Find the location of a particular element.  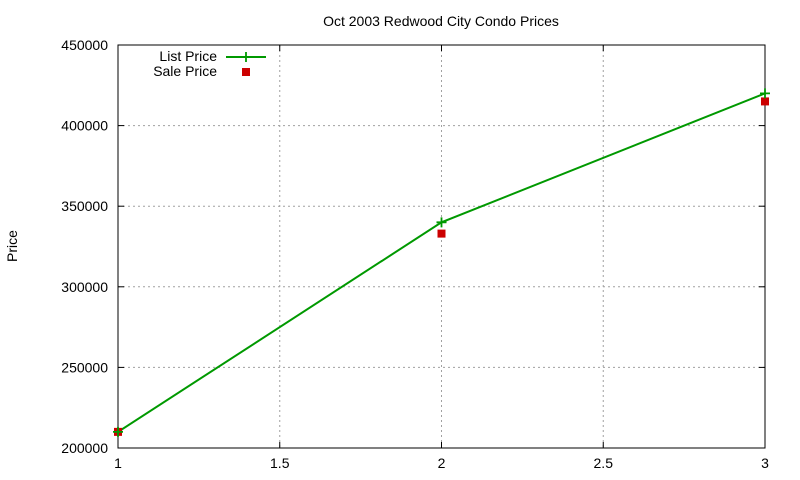

legend-marker-sale-price is located at coordinates (246, 72).